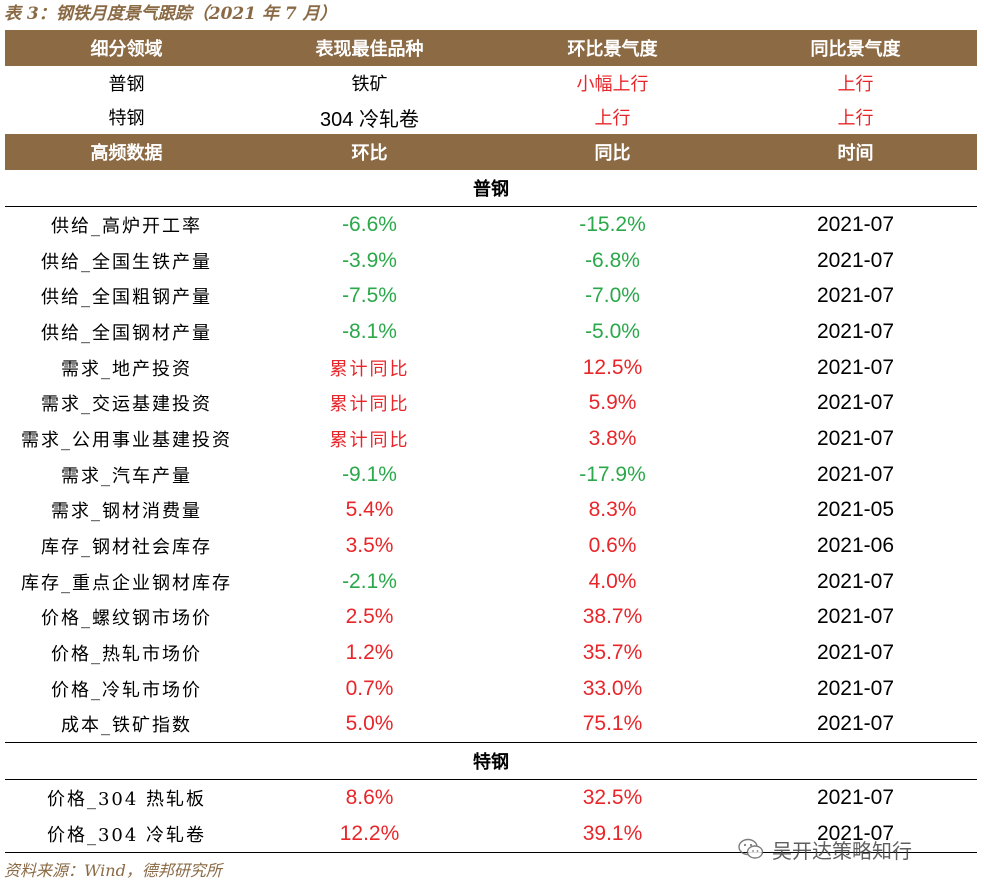 The image size is (984, 891). Describe the element at coordinates (612, 834) in the screenshot. I see `yoy-value: 39.1%` at that location.